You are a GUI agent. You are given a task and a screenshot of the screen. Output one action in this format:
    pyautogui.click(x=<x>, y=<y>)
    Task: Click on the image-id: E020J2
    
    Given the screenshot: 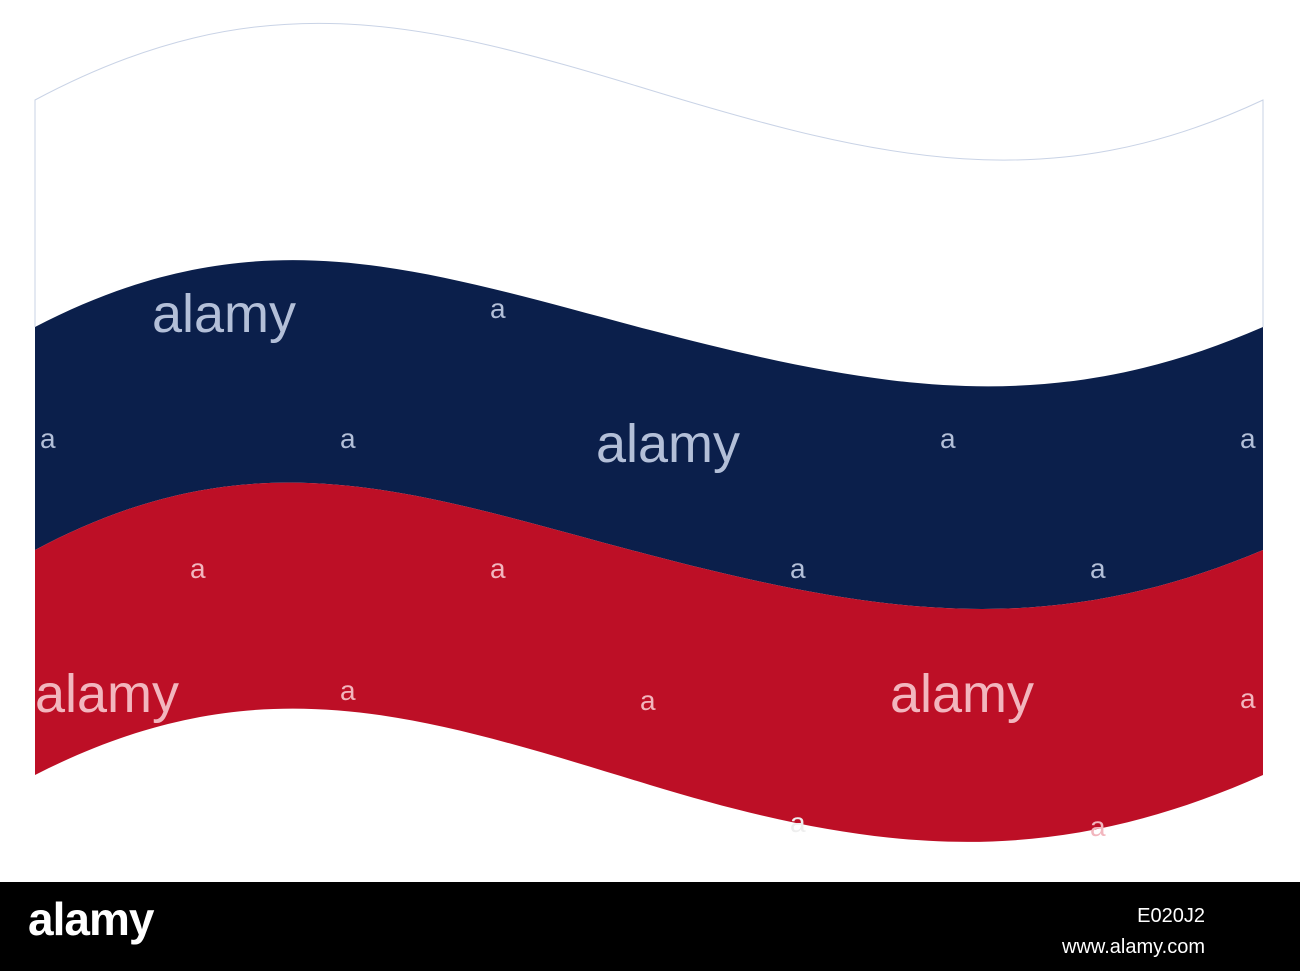 What is the action you would take?
    pyautogui.click(x=1171, y=916)
    